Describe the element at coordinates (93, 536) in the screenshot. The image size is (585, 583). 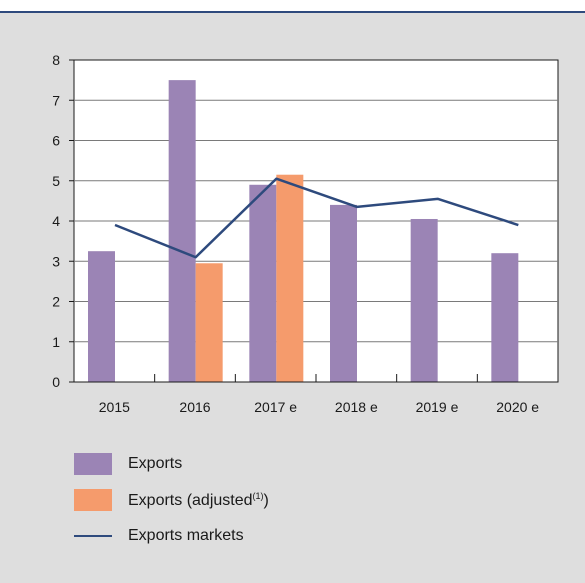
I see `legend-swatch-exports-markets` at that location.